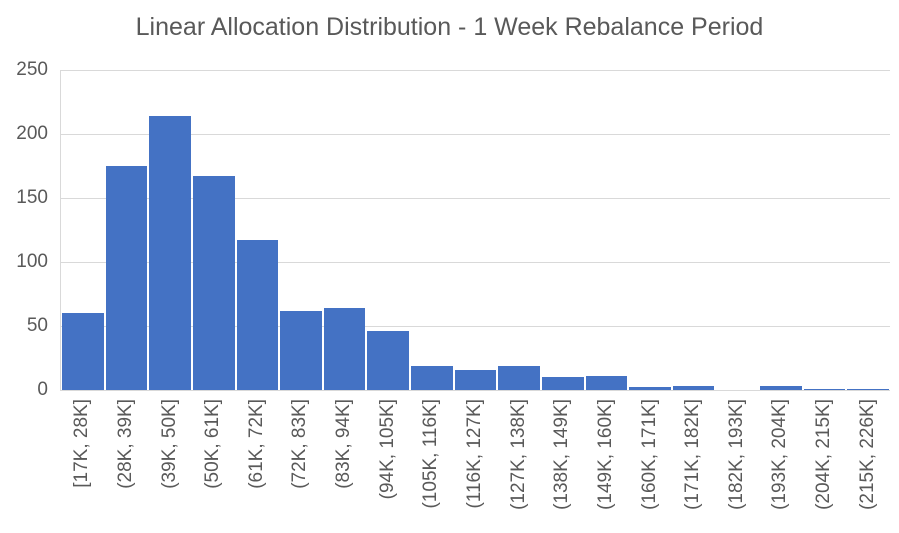 Image resolution: width=899 pixels, height=533 pixels. I want to click on x-tick-label: (193K, 204K], so click(780, 454).